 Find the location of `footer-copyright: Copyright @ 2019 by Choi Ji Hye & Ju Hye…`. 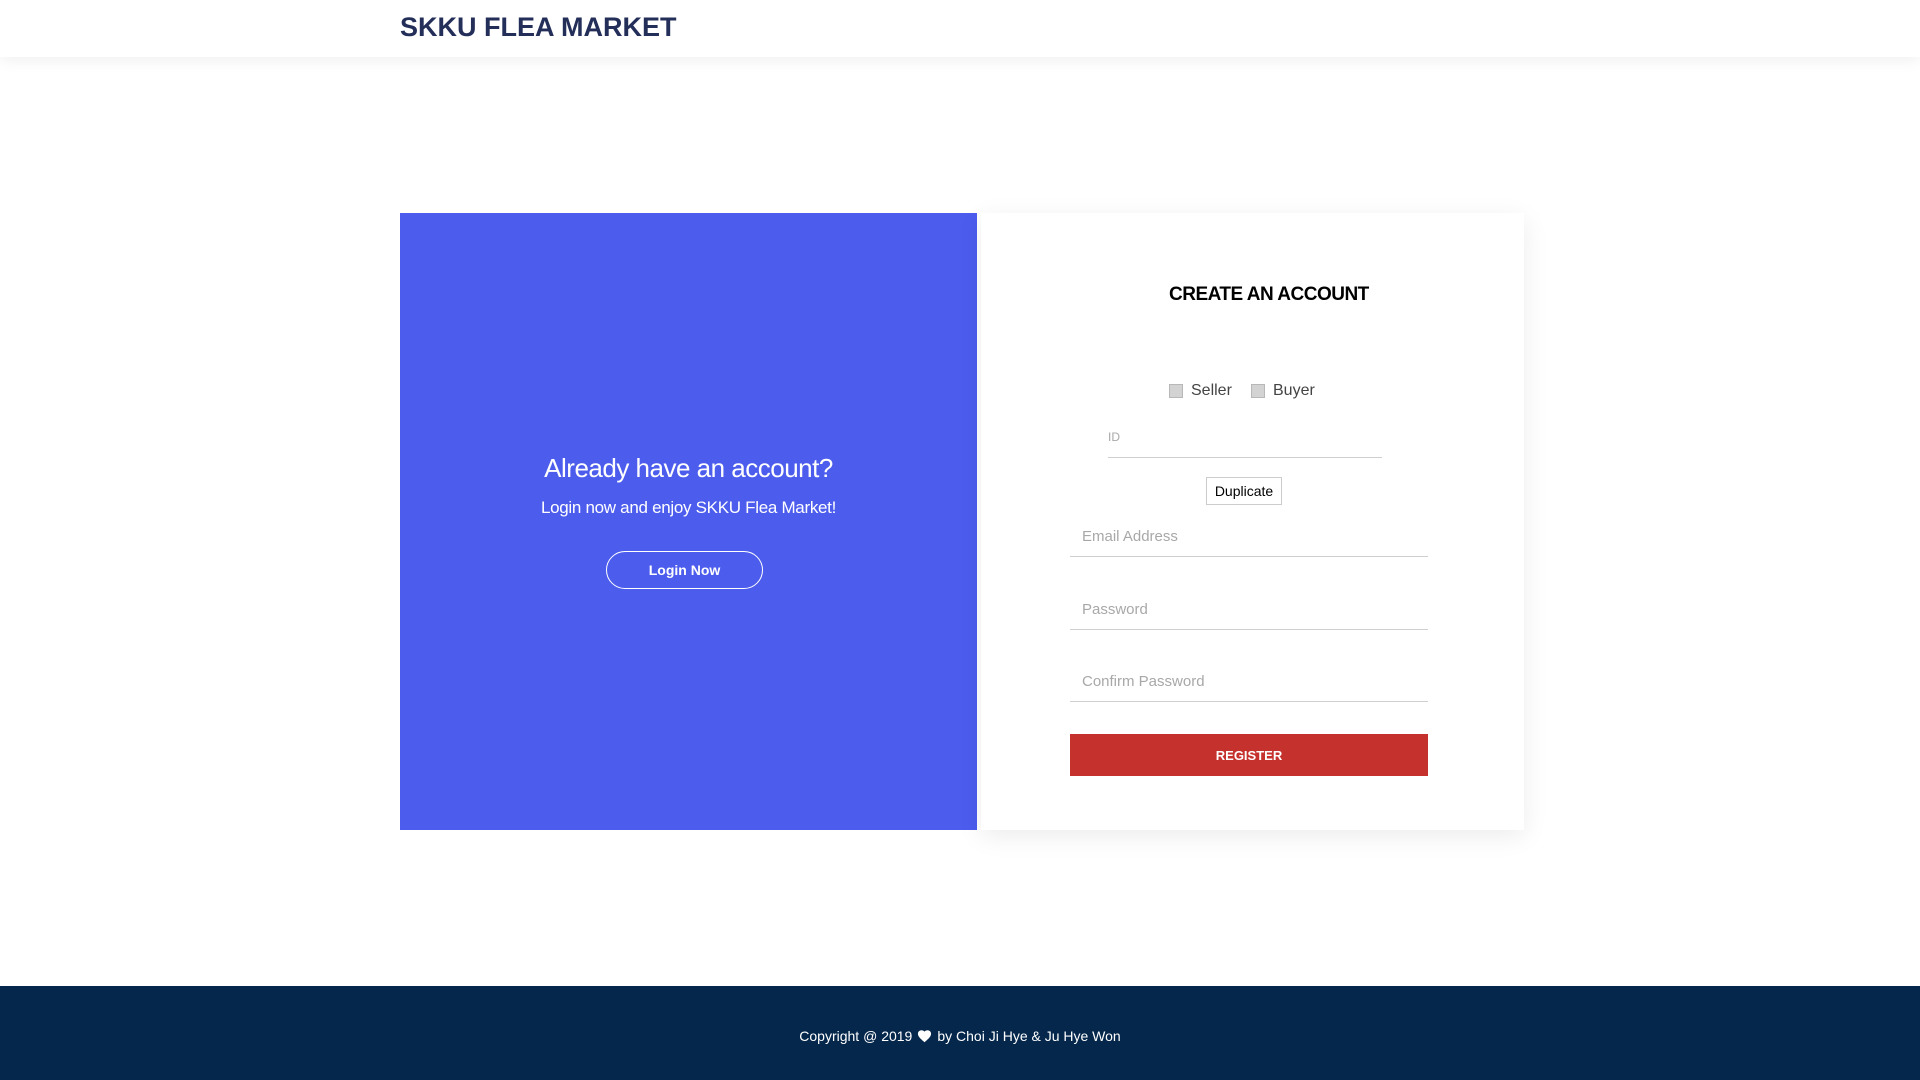

footer-copyright: Copyright @ 2019 by Choi Ji Hye & Ju Hye… is located at coordinates (960, 1036).